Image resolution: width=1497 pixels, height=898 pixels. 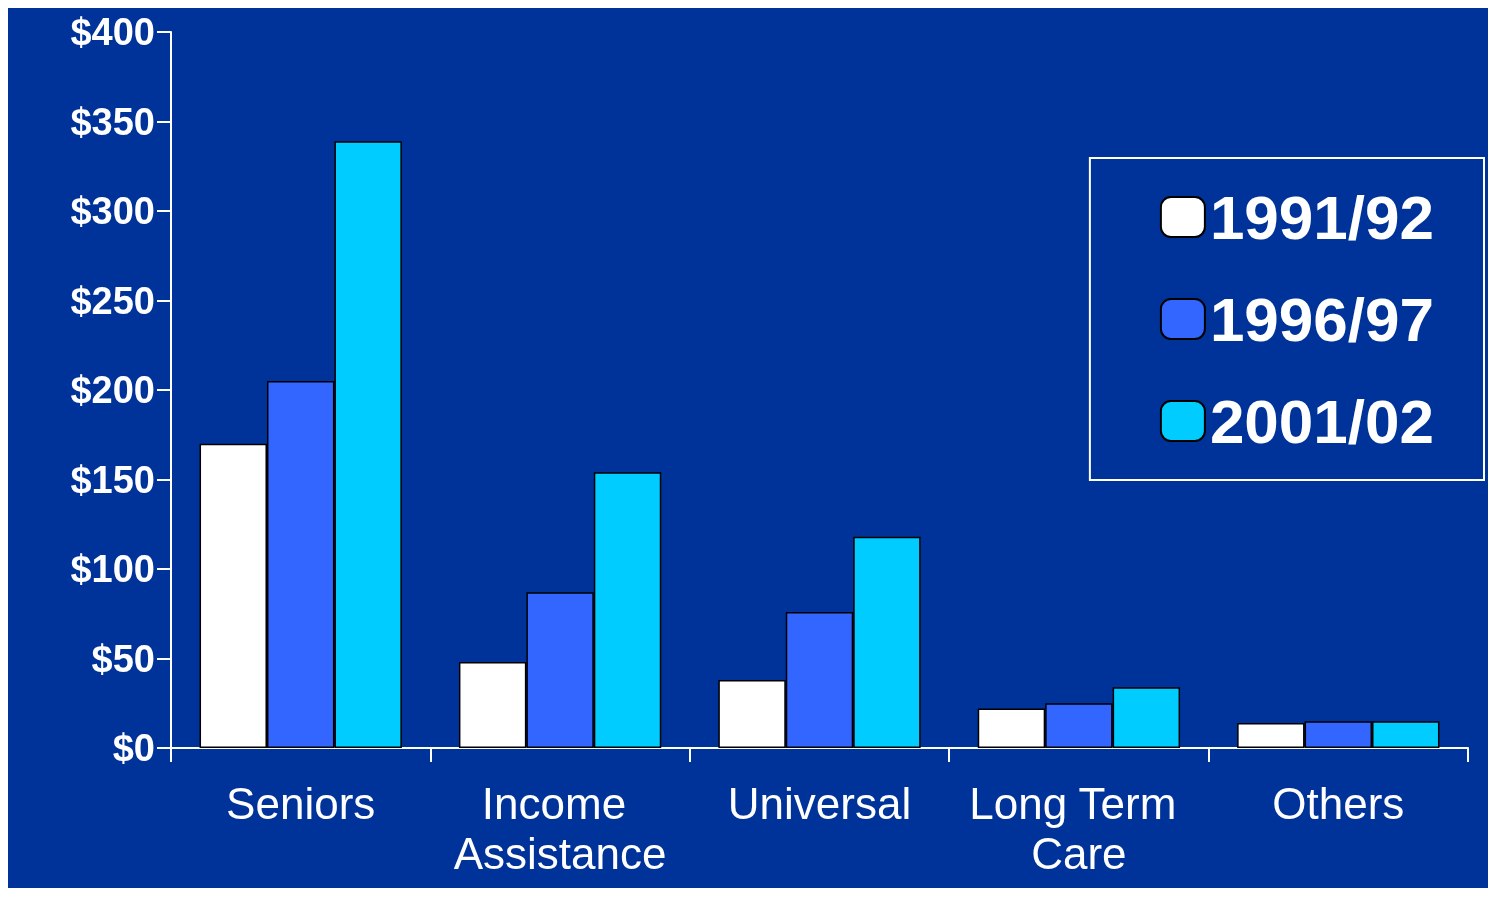 I want to click on x-tick-label: Income Assistance, so click(x=560, y=828).